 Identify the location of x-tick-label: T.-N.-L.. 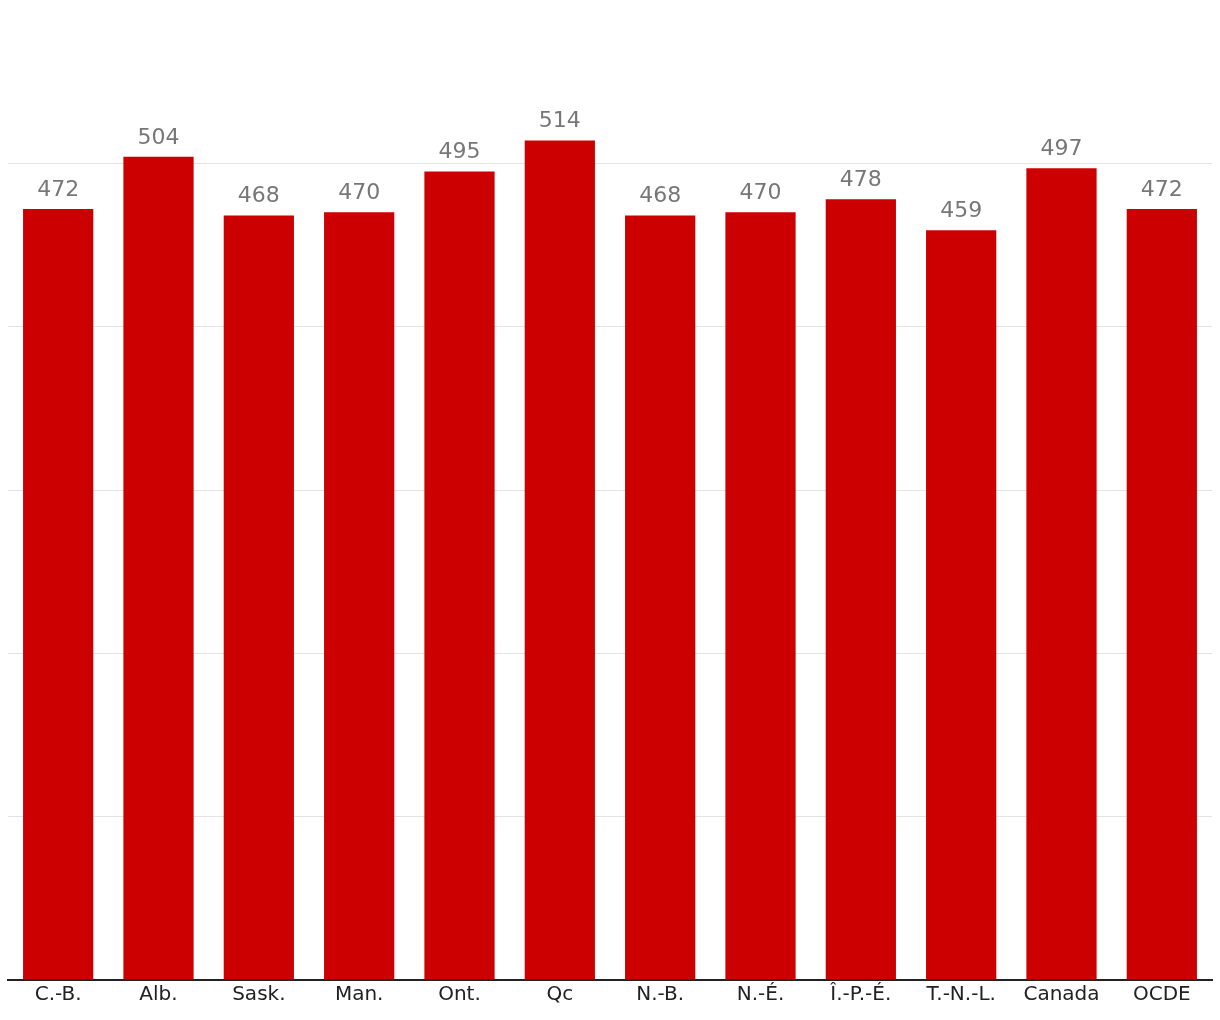
(960, 993).